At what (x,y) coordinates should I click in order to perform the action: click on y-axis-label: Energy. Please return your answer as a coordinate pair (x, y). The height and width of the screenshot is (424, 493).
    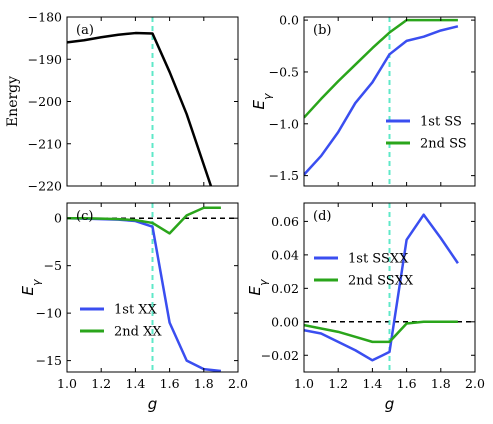
    Looking at the image, I should click on (13, 101).